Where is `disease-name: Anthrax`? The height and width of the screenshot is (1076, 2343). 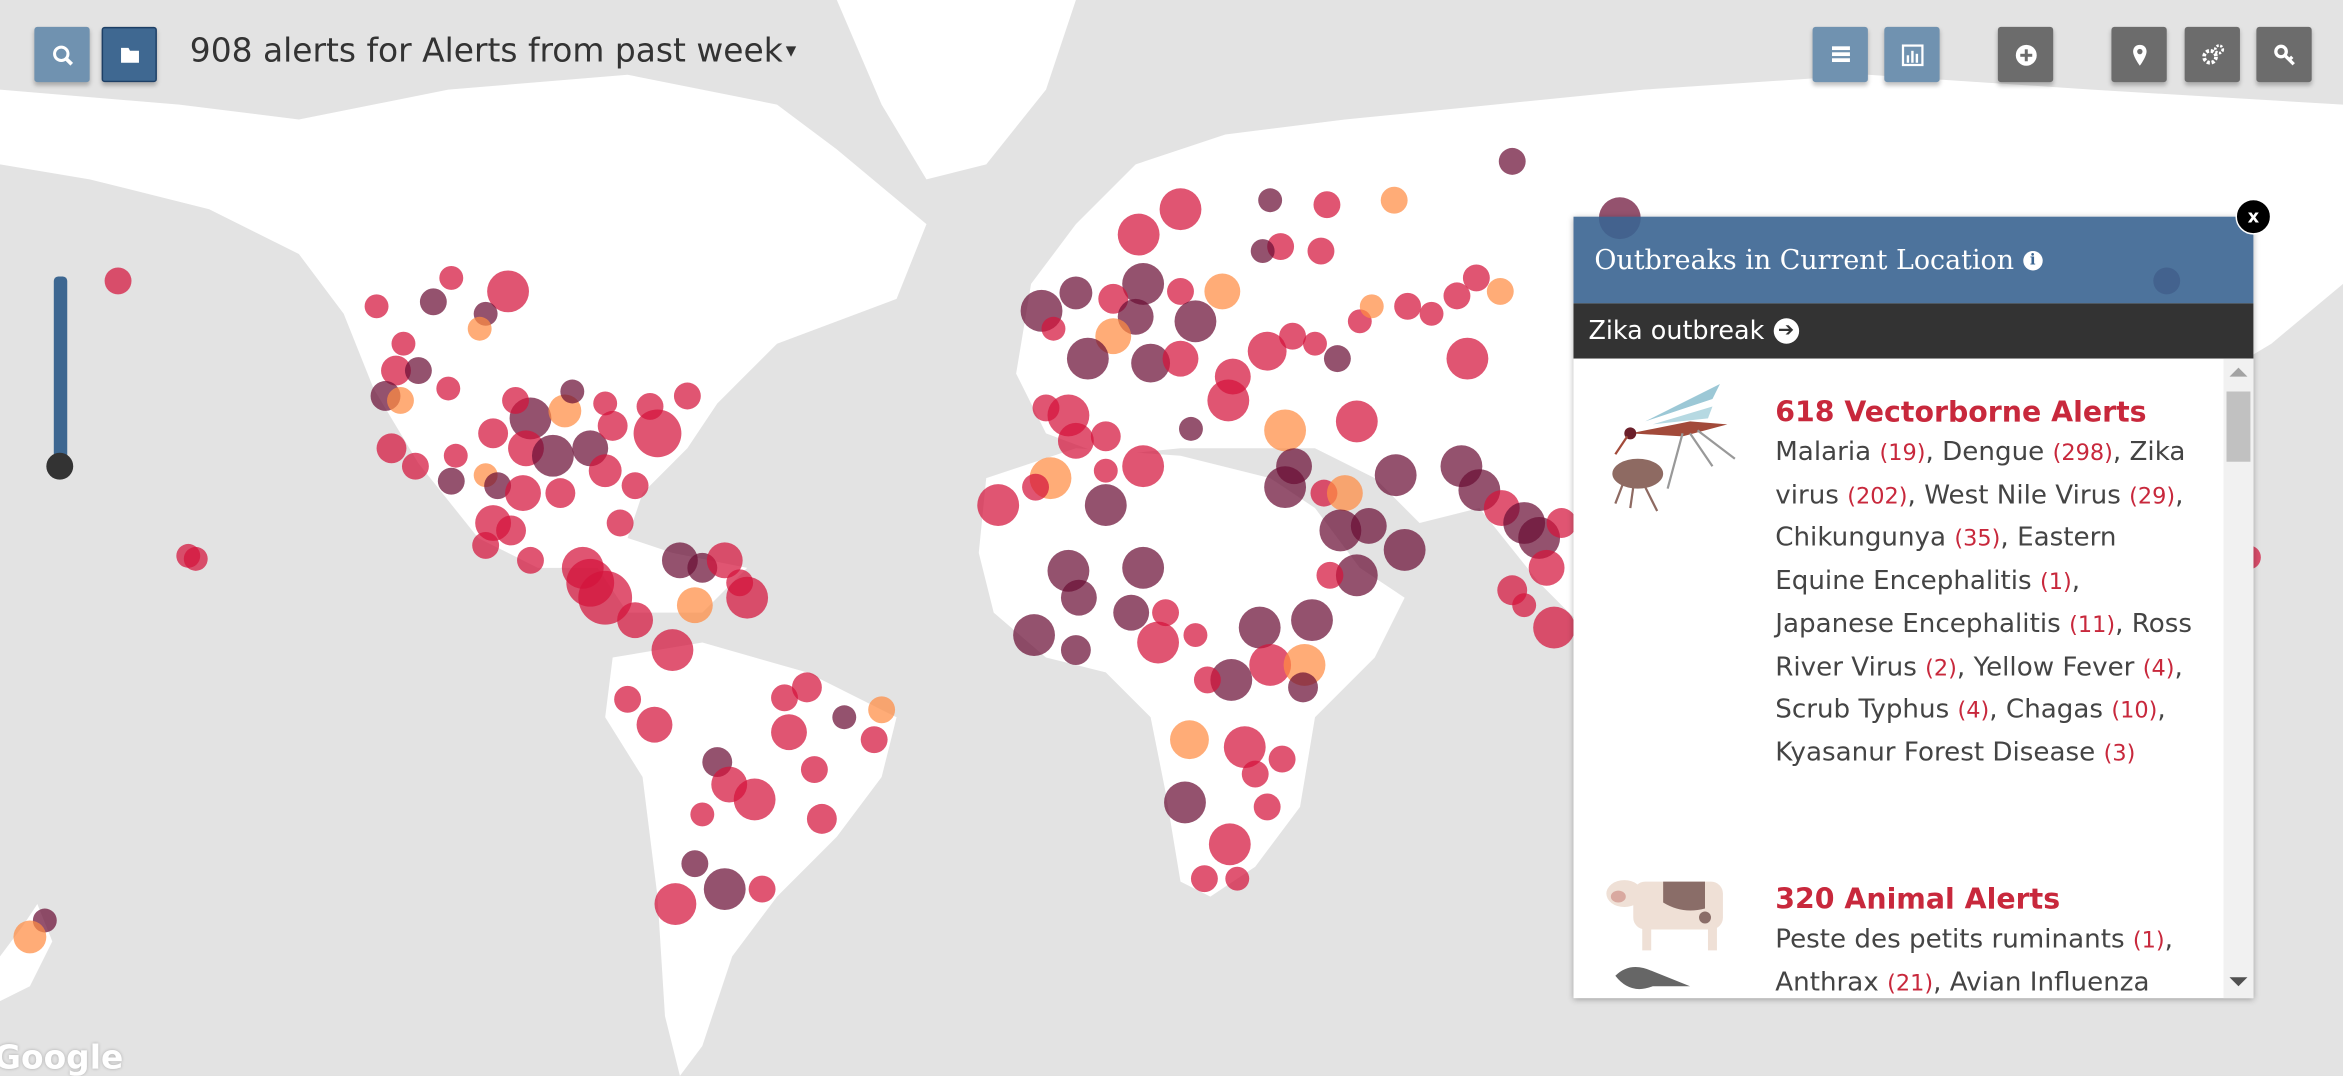 disease-name: Anthrax is located at coordinates (1827, 982).